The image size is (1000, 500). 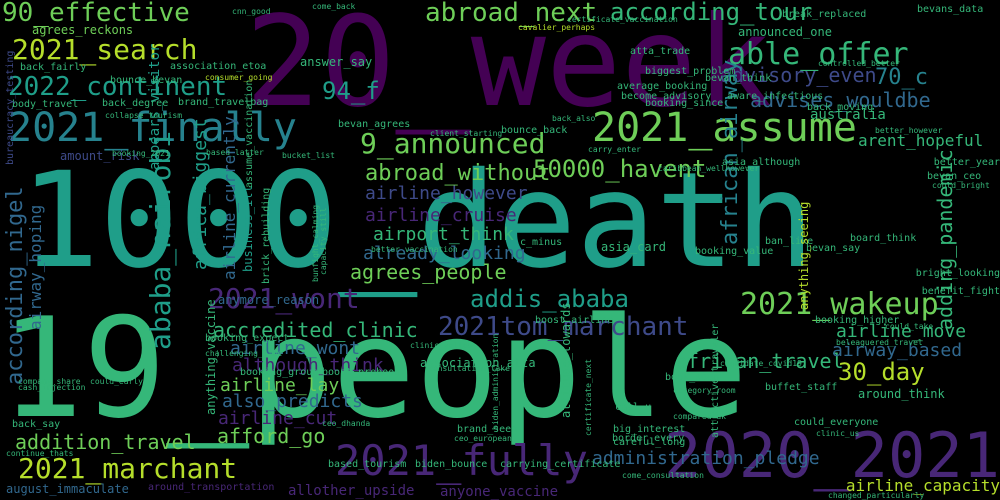 What do you see at coordinates (441, 345) in the screenshot?
I see `cloud-word: clinic_yellow` at bounding box center [441, 345].